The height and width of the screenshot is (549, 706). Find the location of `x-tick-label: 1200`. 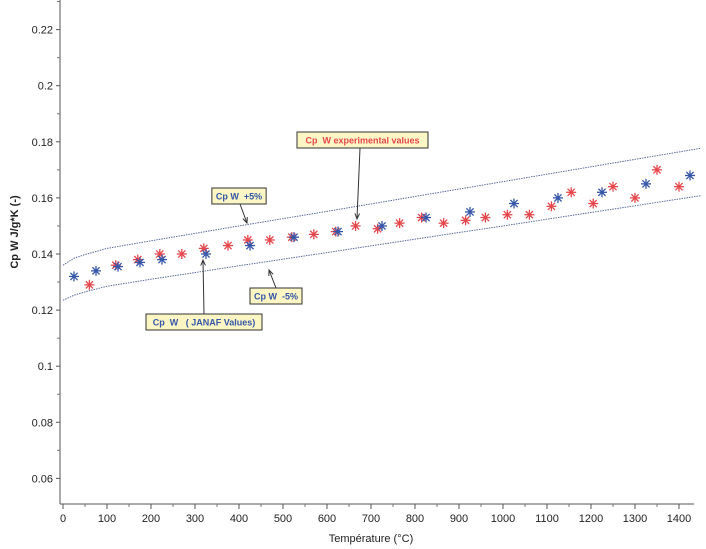

x-tick-label: 1200 is located at coordinates (591, 519).